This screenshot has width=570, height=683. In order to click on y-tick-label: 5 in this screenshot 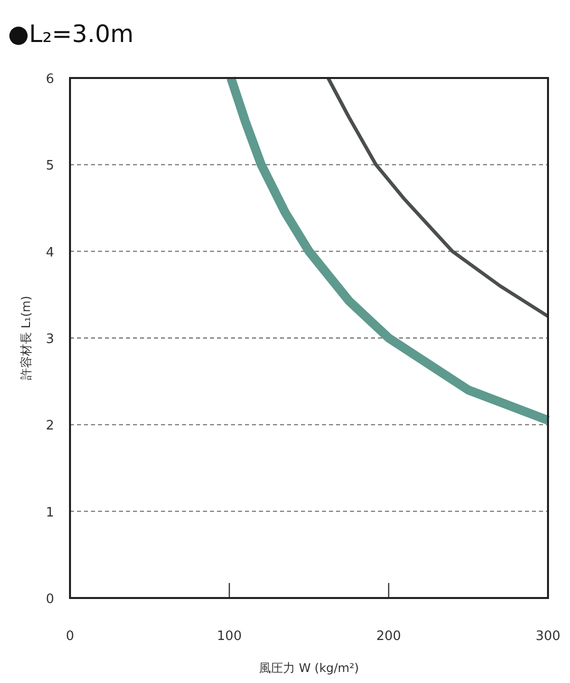, I will do `click(50, 166)`.